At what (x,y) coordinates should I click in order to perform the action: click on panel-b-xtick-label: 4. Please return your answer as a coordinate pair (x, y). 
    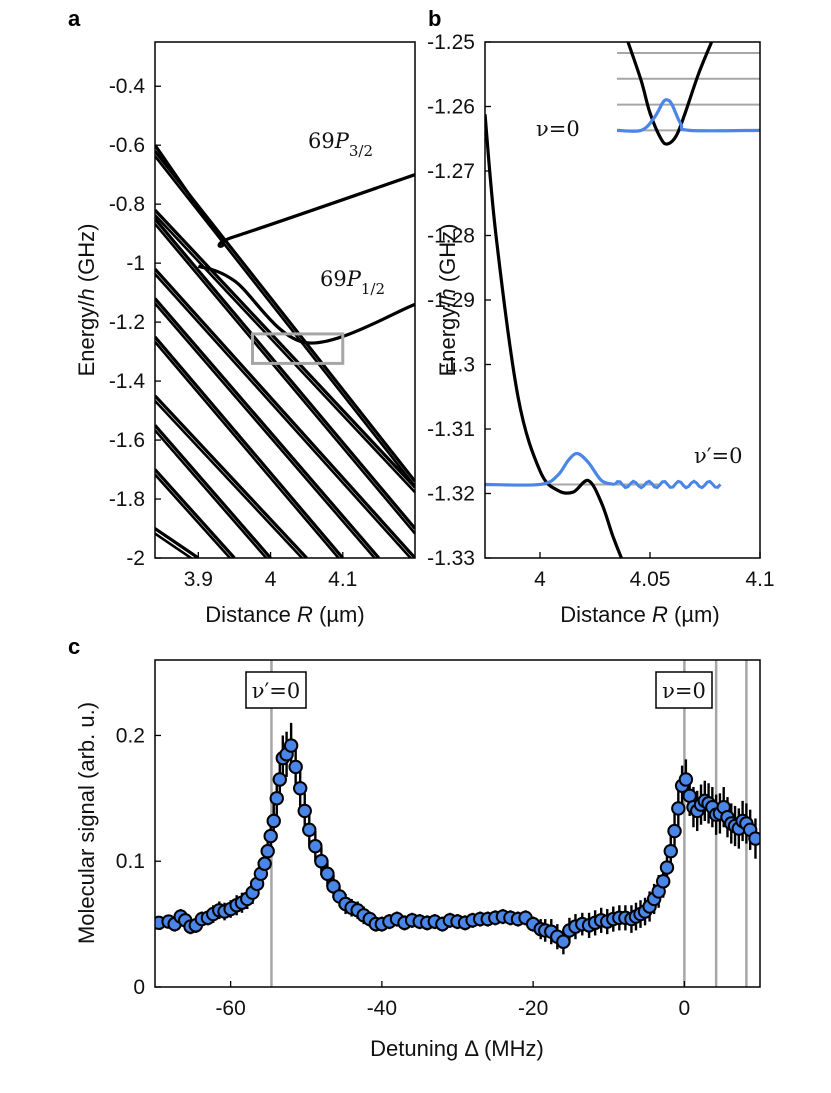
    Looking at the image, I should click on (540, 579).